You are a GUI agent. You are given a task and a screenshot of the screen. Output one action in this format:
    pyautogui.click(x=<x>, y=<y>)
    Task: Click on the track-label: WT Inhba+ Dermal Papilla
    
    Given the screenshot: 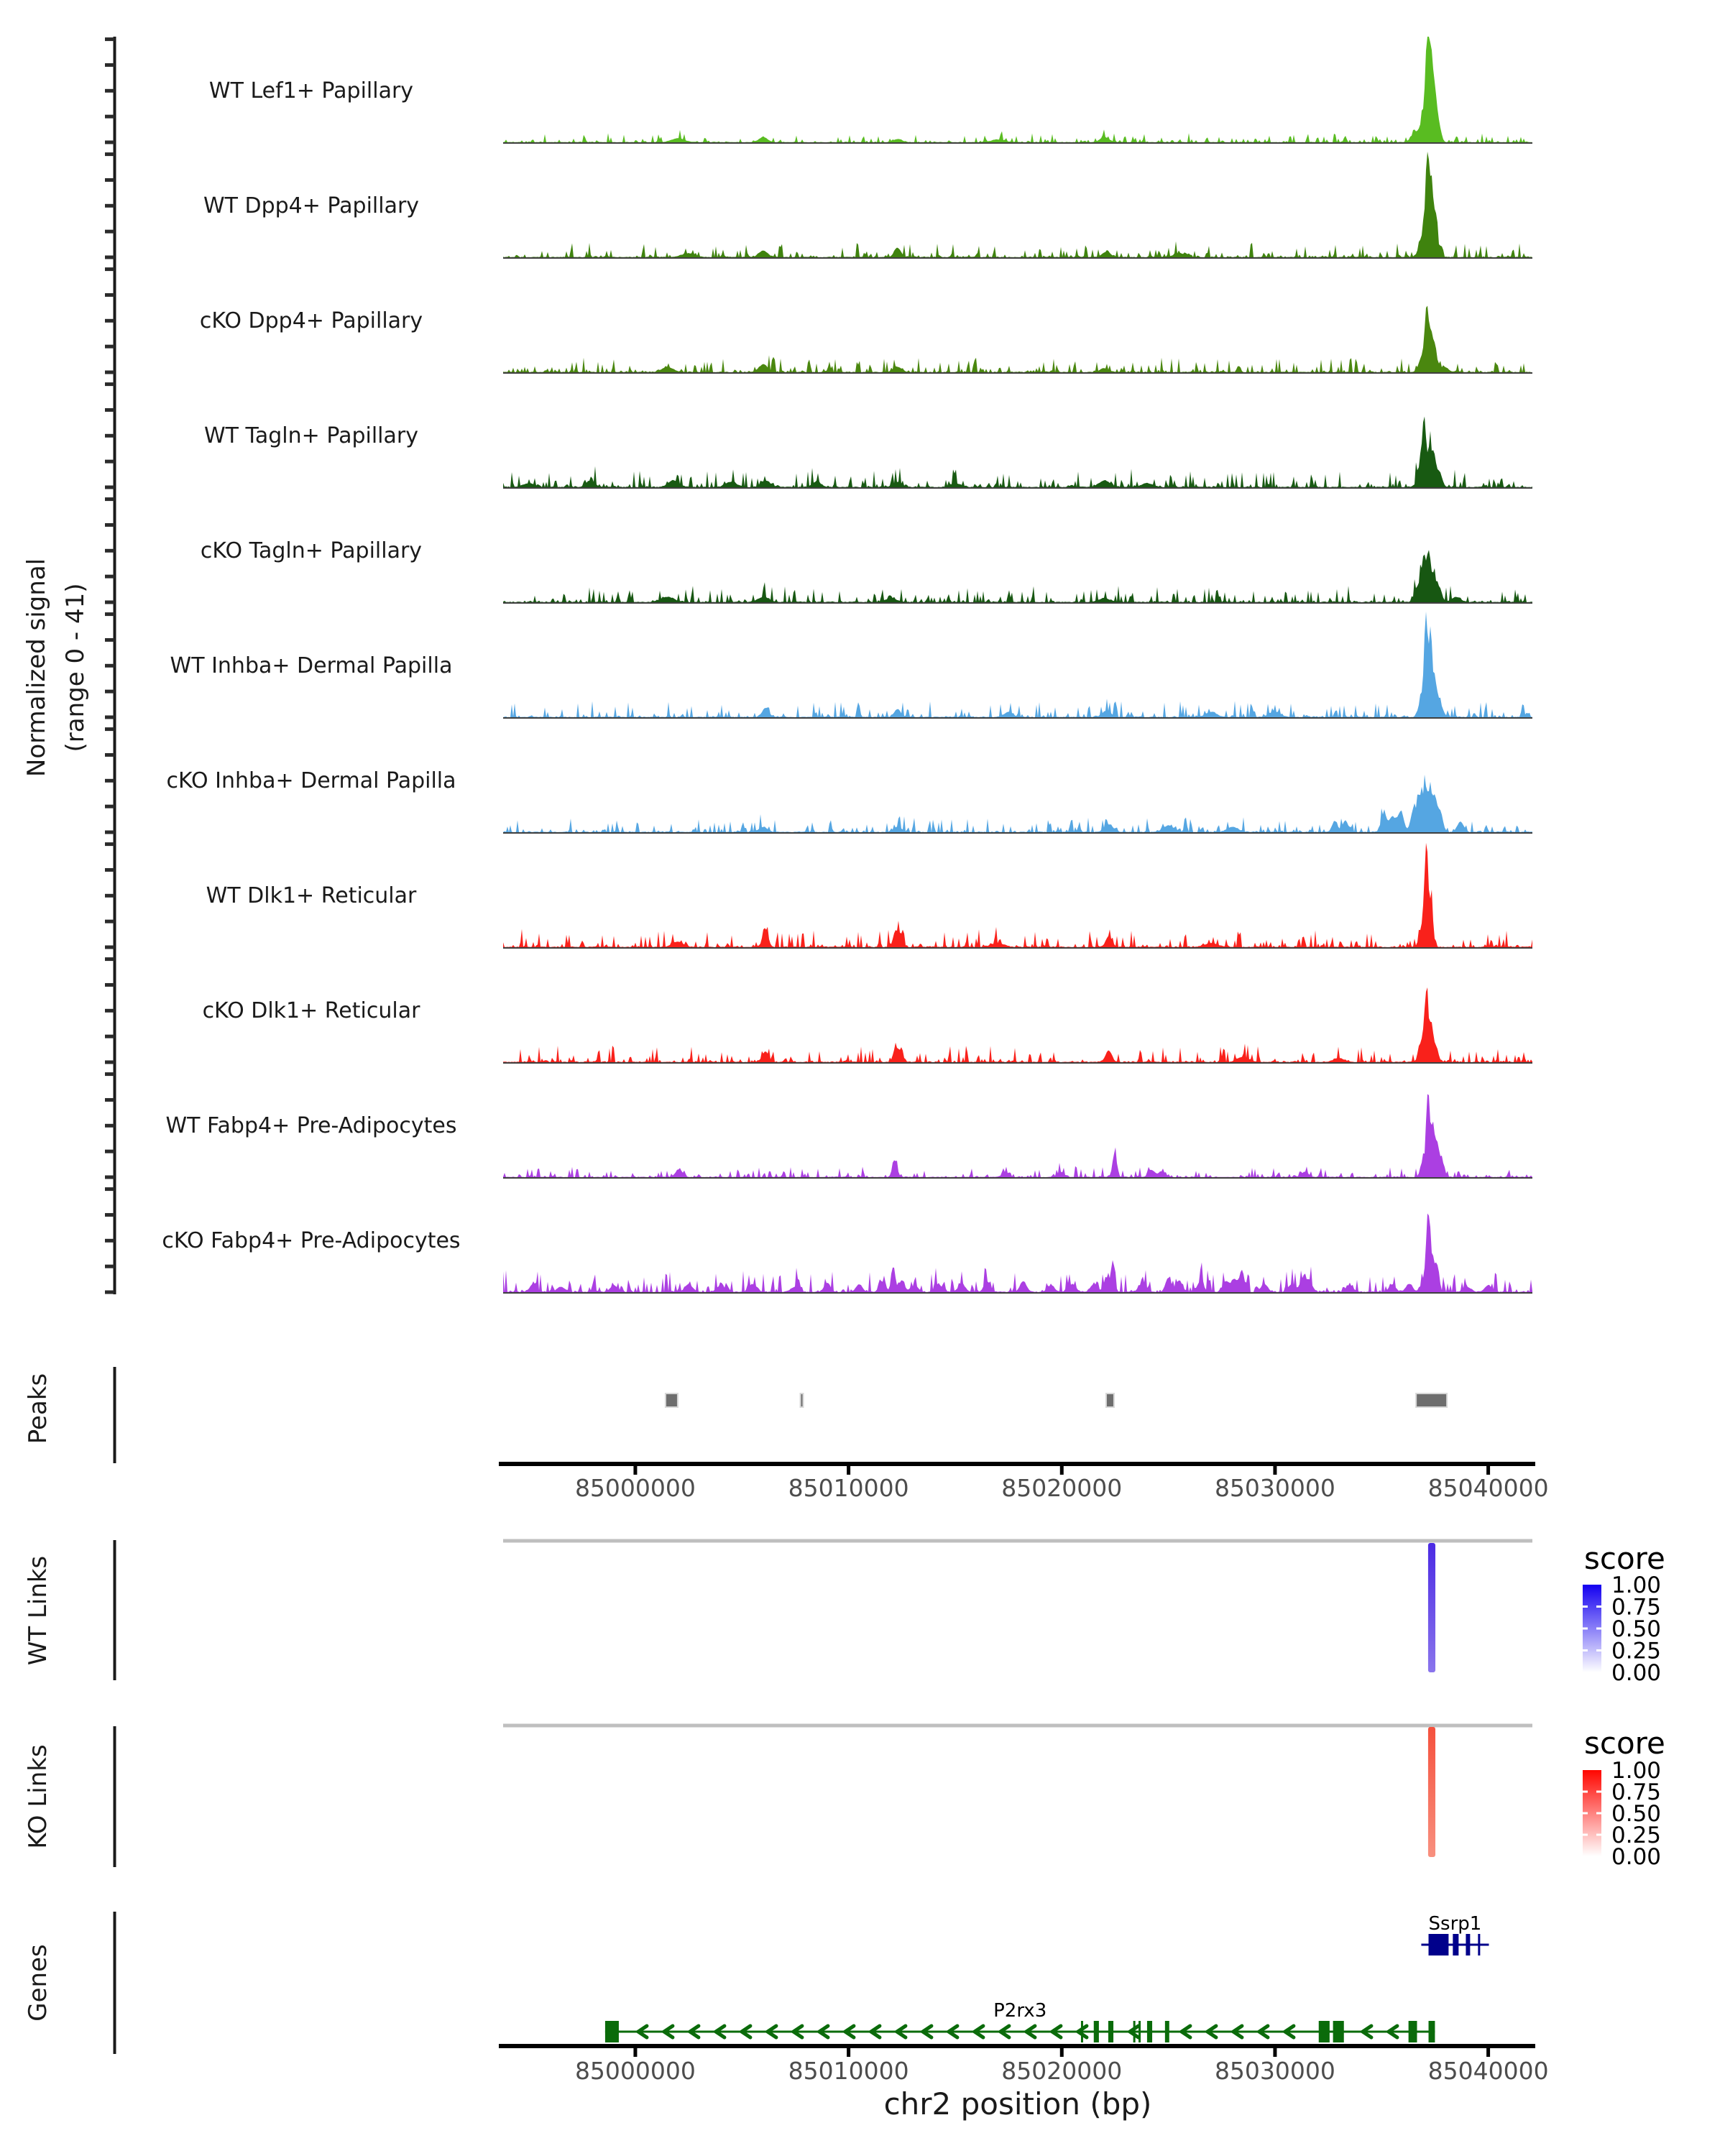 What is the action you would take?
    pyautogui.click(x=311, y=665)
    